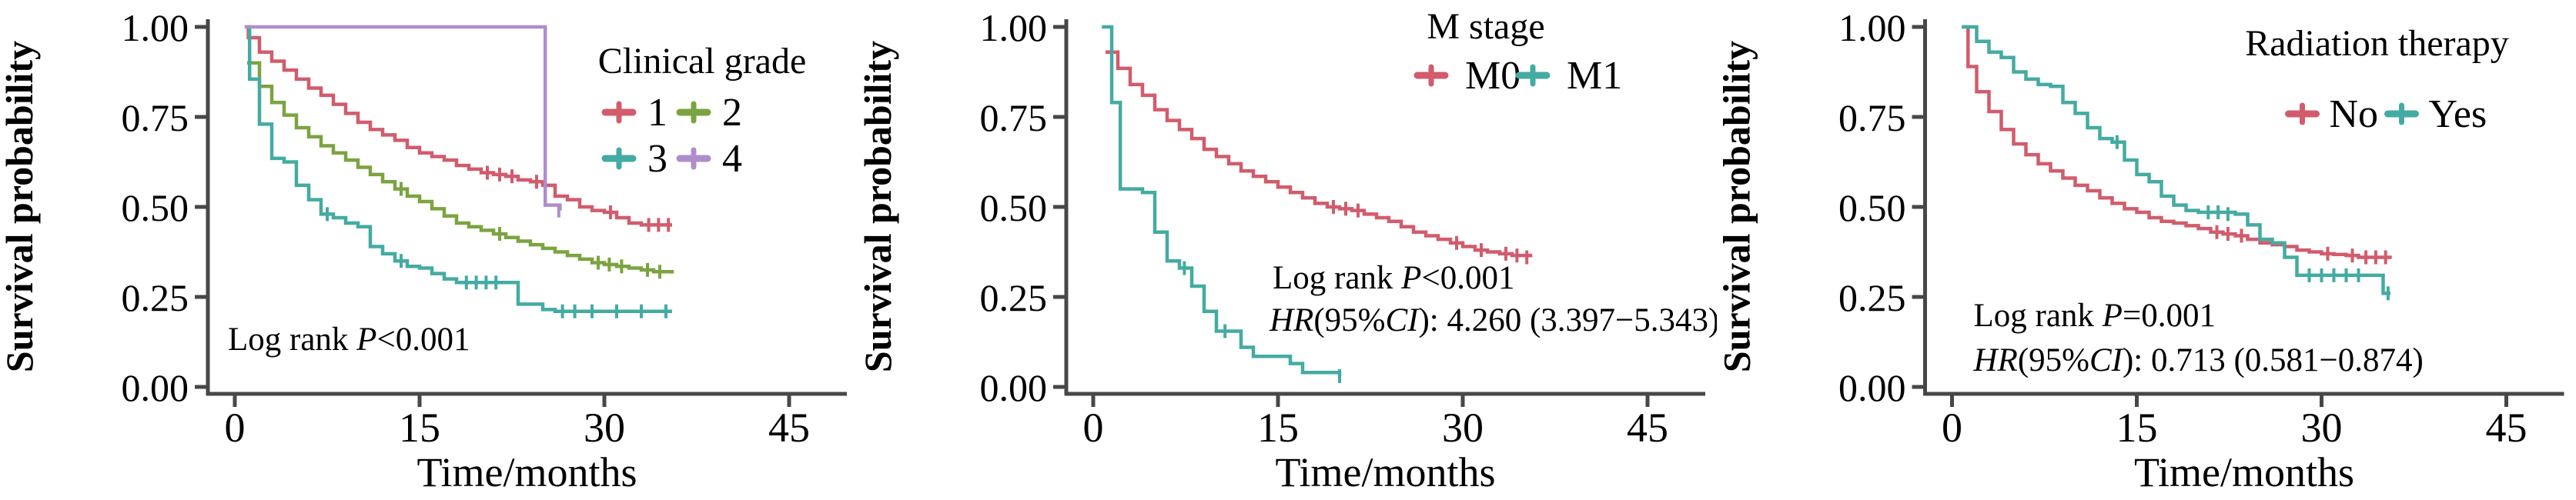  What do you see at coordinates (2377, 80) in the screenshot?
I see `legend: Radiation therapy No Yes` at bounding box center [2377, 80].